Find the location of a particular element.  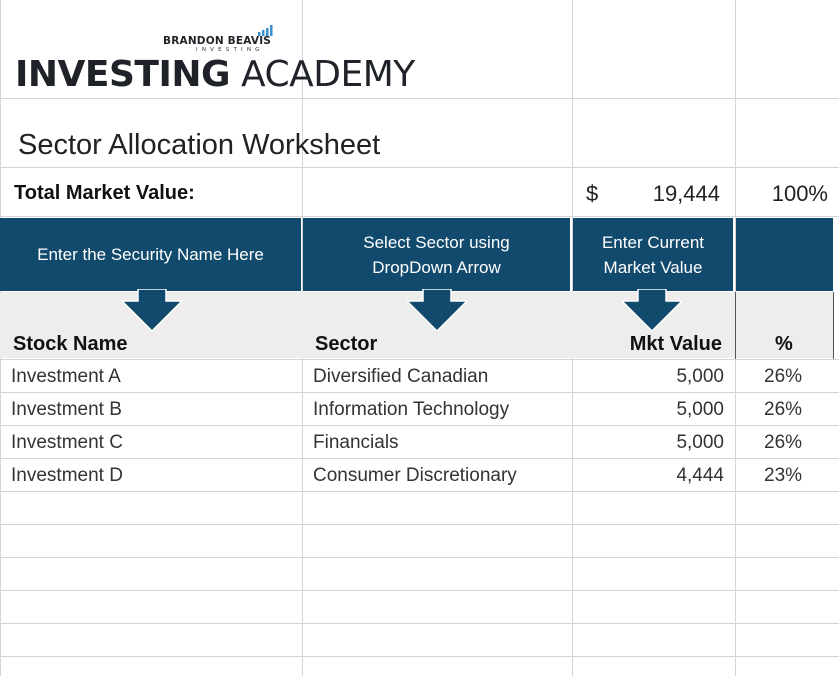

header-percent: % is located at coordinates (784, 344).